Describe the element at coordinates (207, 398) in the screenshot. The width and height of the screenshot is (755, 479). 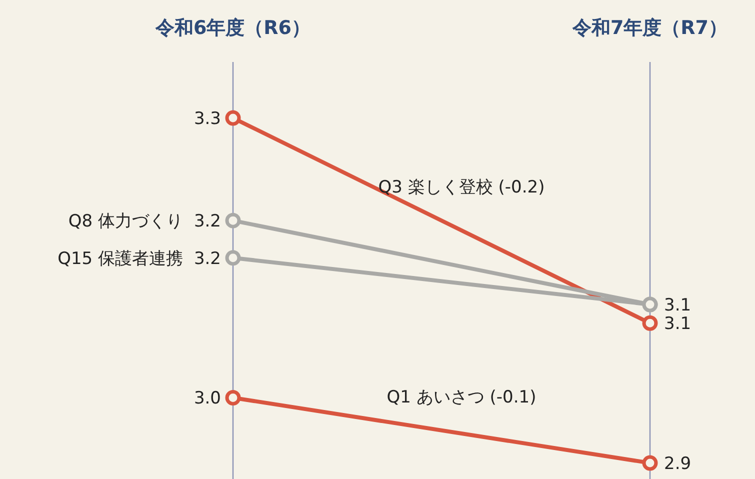
I see `data-label: 3.0` at that location.